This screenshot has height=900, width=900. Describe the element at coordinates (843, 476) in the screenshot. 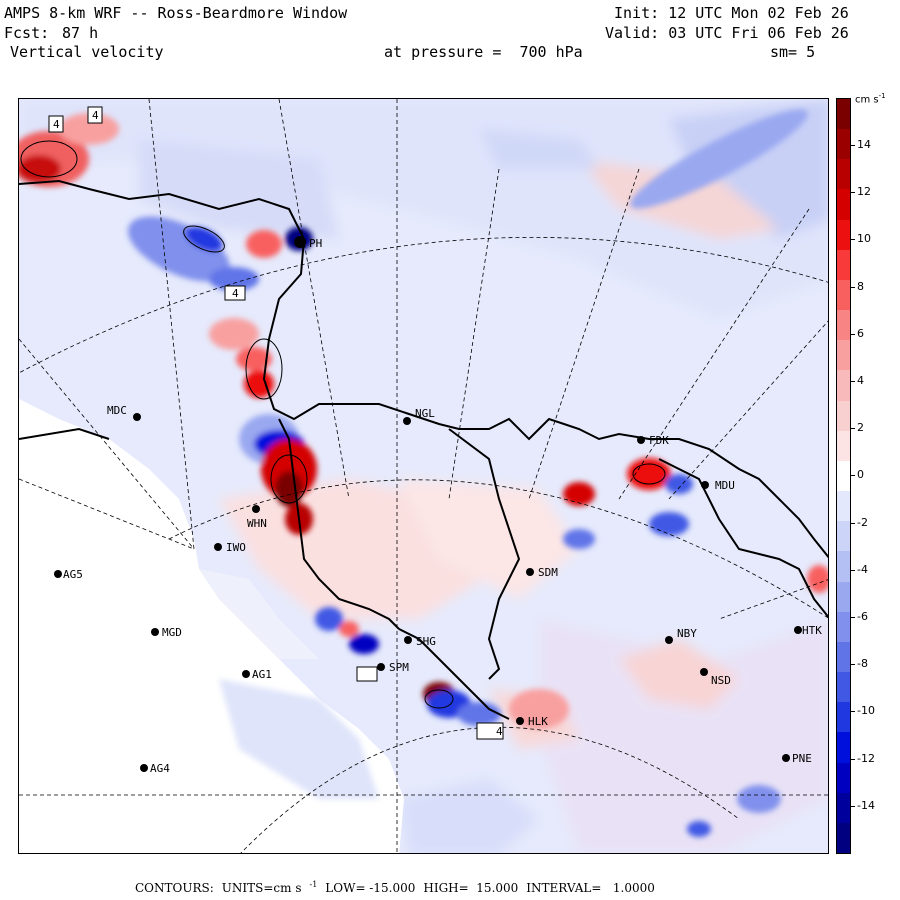

I see `colorbar` at that location.